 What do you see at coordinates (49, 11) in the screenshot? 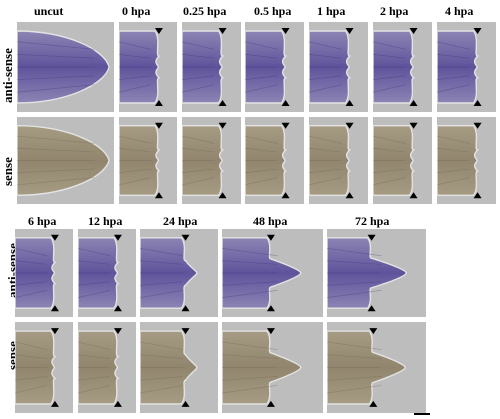
I see `col-label-uncut: uncut` at bounding box center [49, 11].